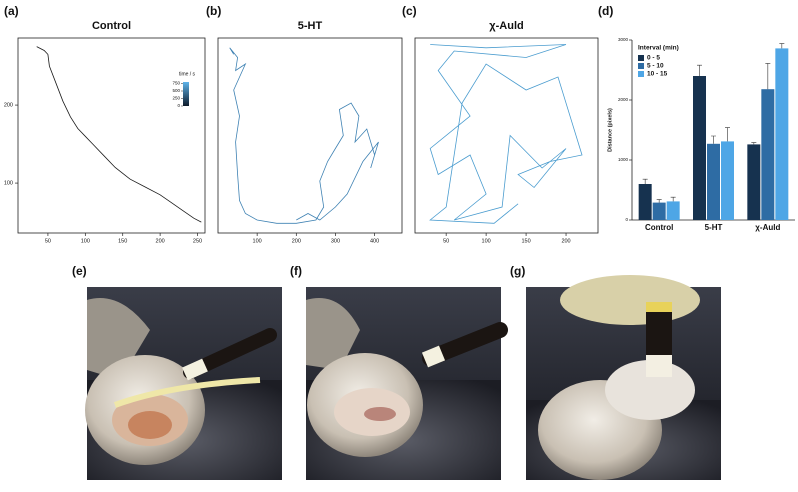  I want to click on panel-label: (g), so click(517, 271).